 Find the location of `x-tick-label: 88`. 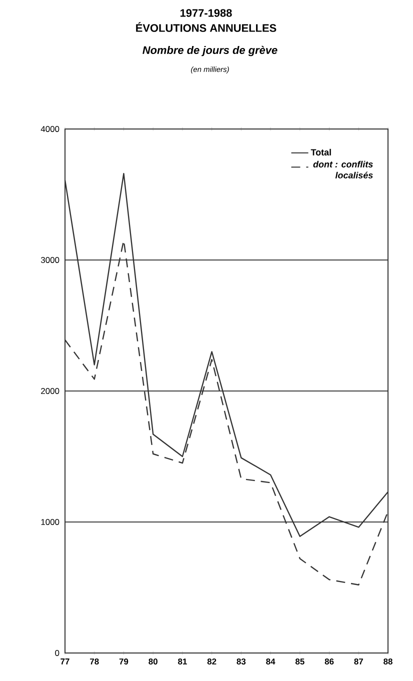

x-tick-label: 88 is located at coordinates (388, 661).